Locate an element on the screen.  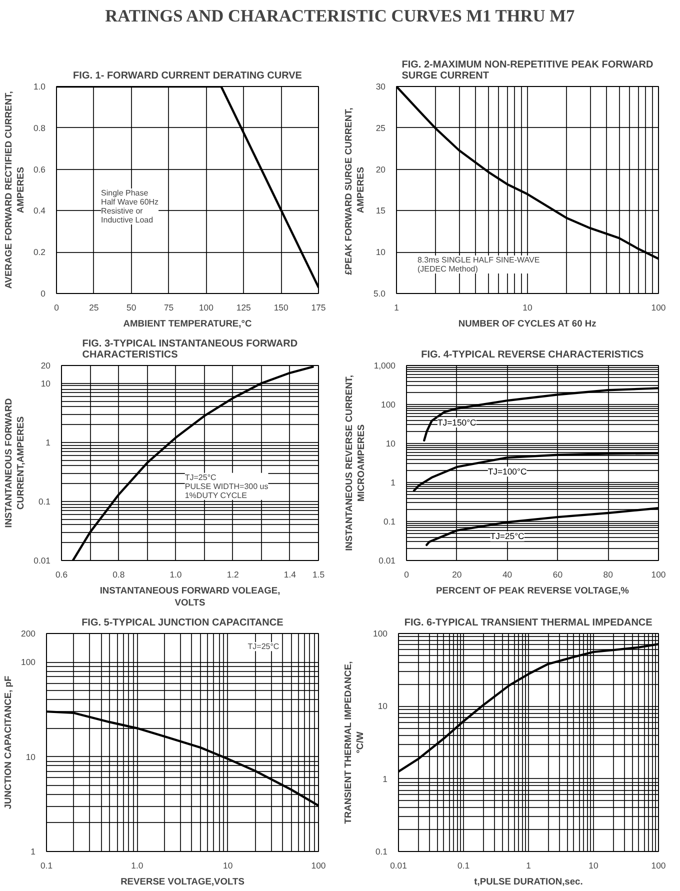
x-axis-title: AMBIENT TEMPERATURE,°C is located at coordinates (187, 323).